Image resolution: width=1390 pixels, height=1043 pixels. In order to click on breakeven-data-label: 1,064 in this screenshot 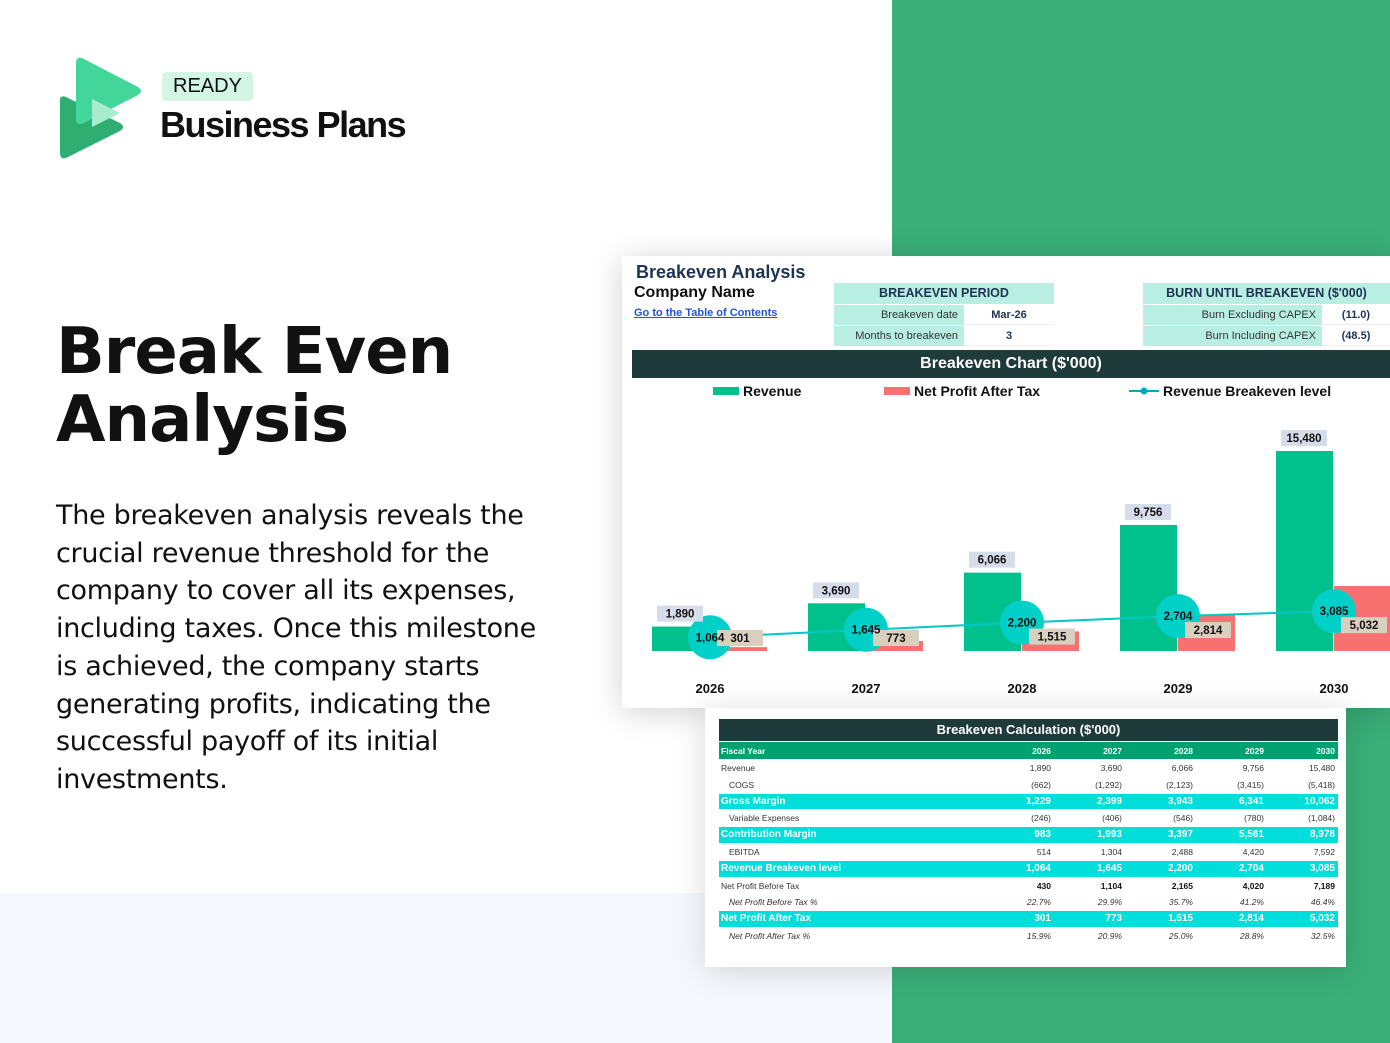, I will do `click(710, 638)`.